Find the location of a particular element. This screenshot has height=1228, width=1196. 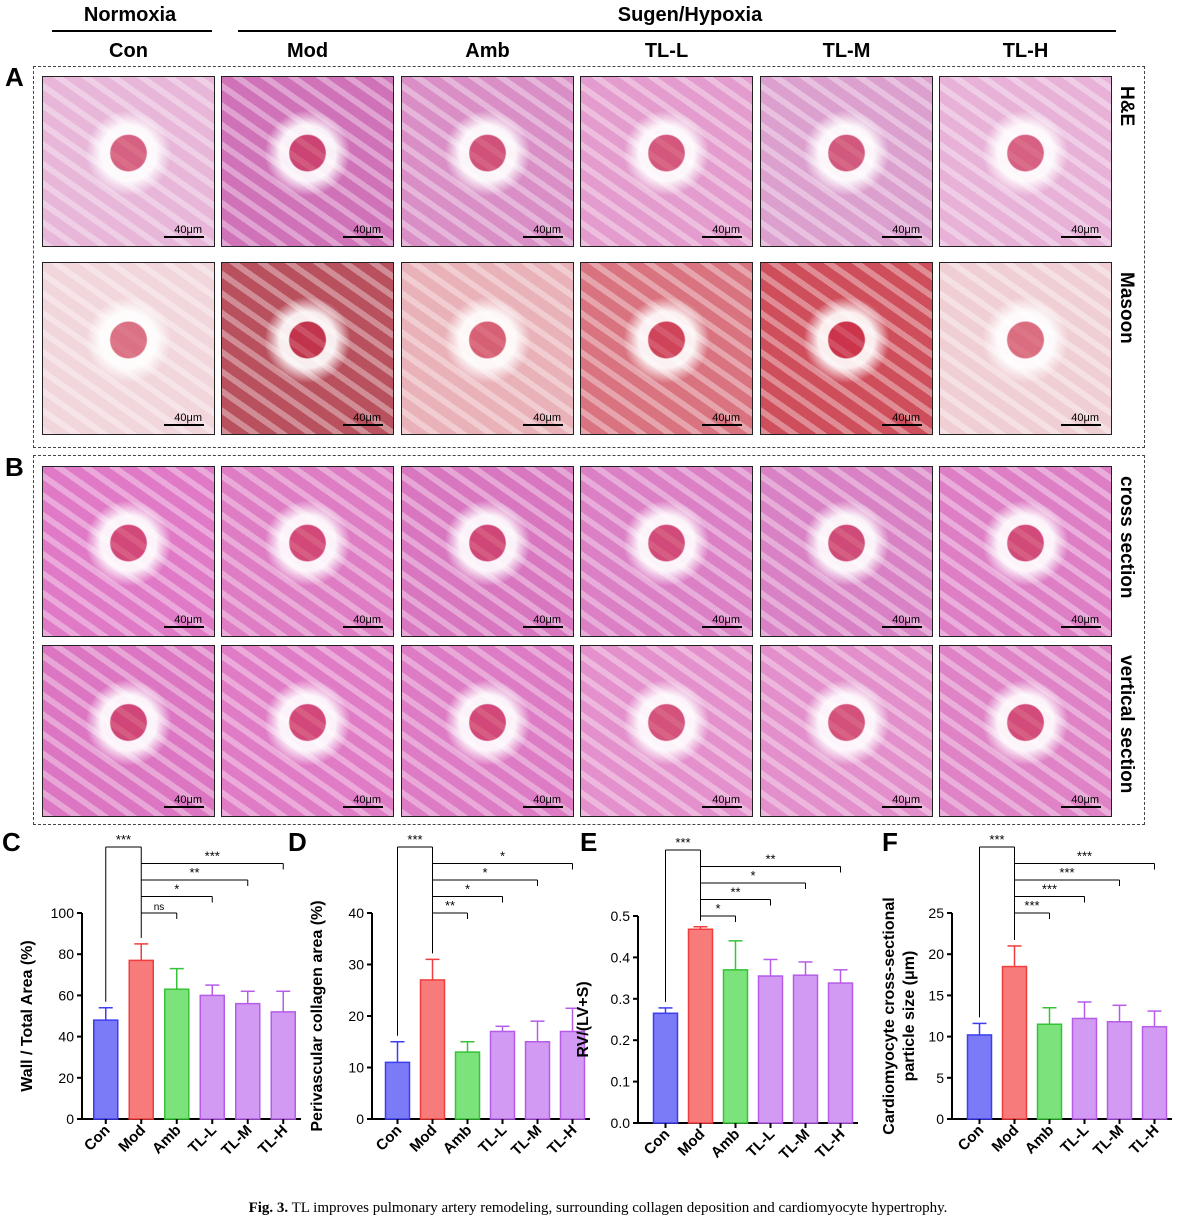

significance-label: ns is located at coordinates (159, 907).